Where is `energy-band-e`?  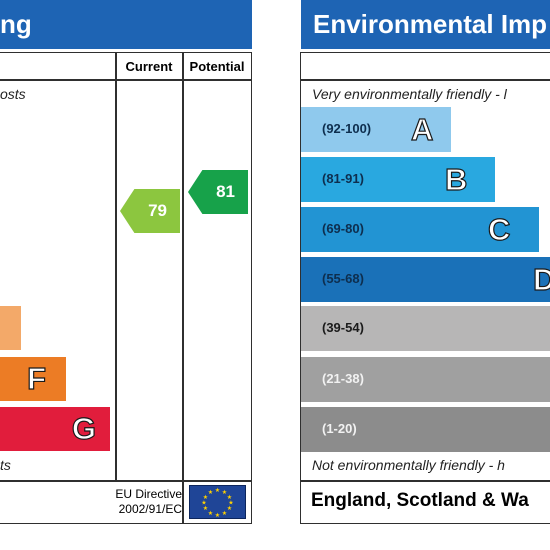
energy-band-e is located at coordinates (10, 328).